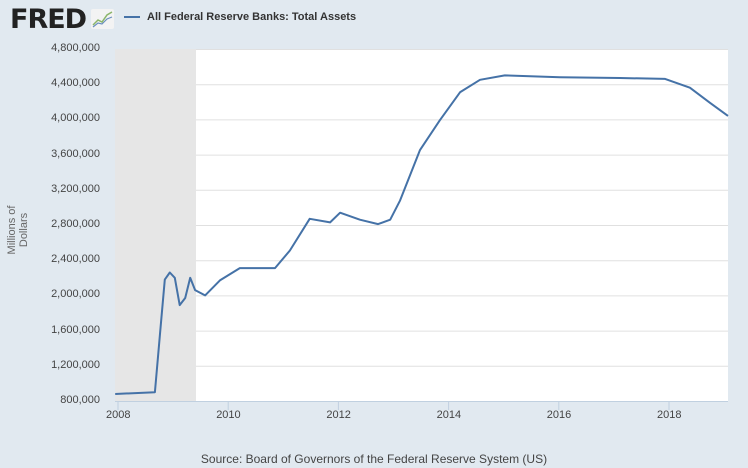 This screenshot has height=468, width=748. Describe the element at coordinates (75, 48) in the screenshot. I see `y-tick-label: 4,800,000` at that location.